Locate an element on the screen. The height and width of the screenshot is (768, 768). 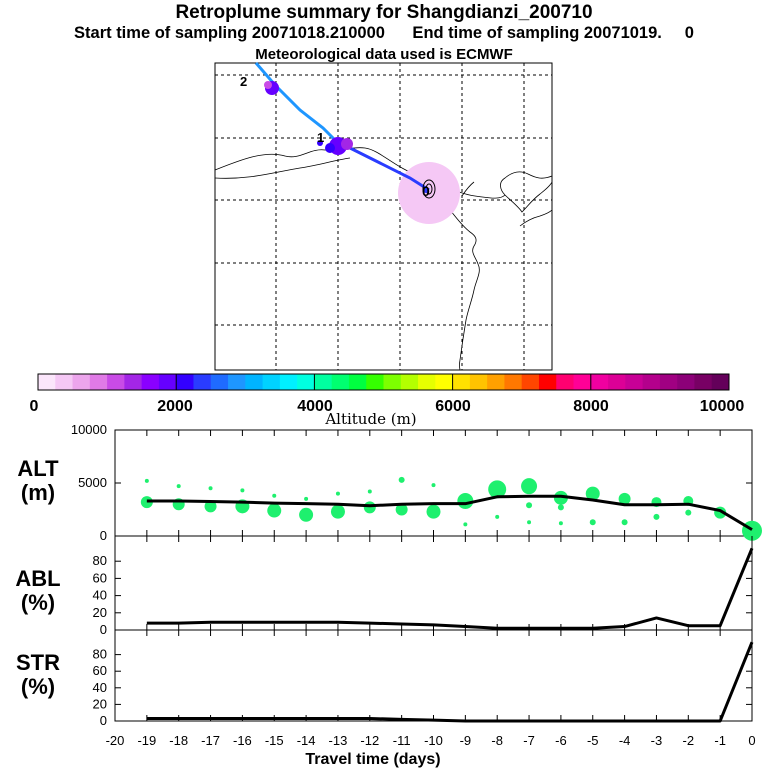
x-tick-label: -6 is located at coordinates (561, 740).